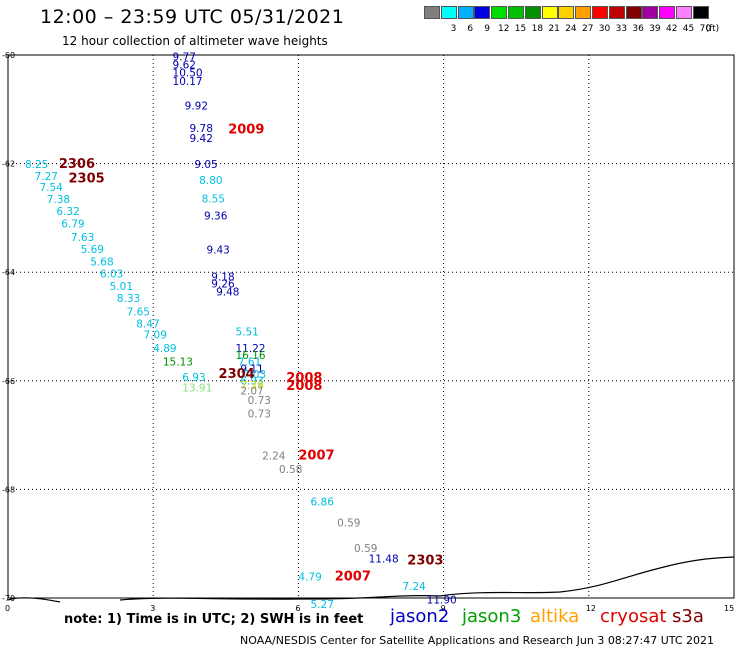 The width and height of the screenshot is (740, 650). What do you see at coordinates (36, 165) in the screenshot?
I see `data-point-label: 8.25` at bounding box center [36, 165].